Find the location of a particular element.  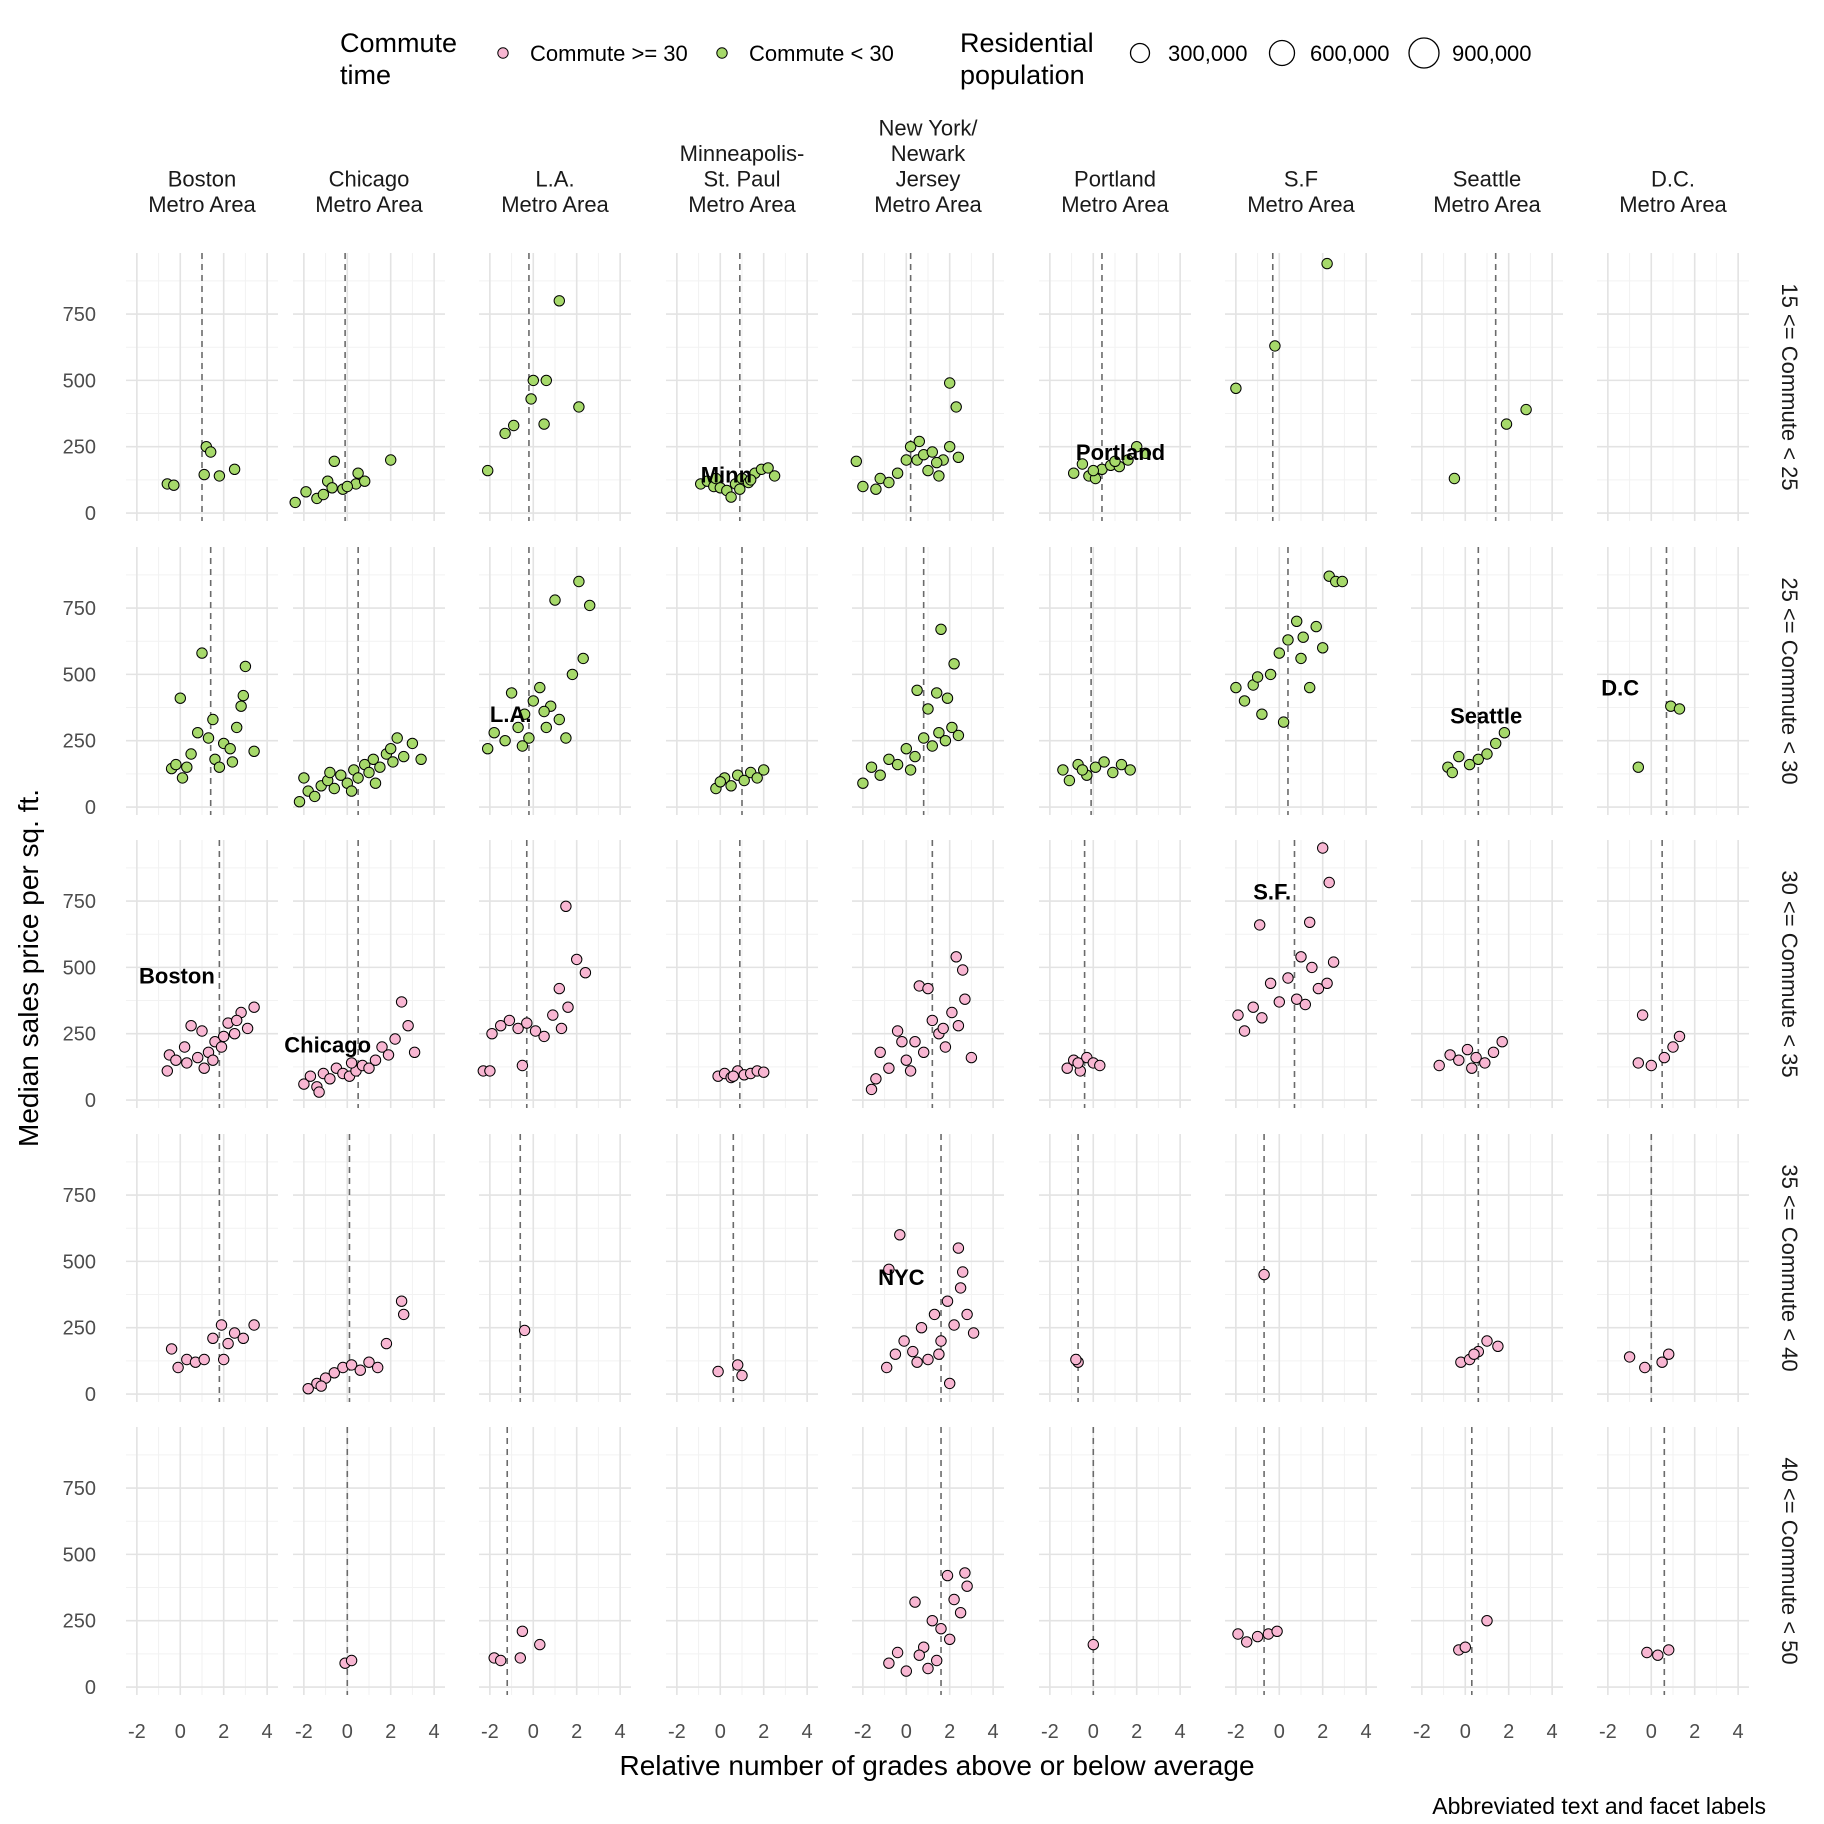

row-strip-label: 15 <= Commute < 25 is located at coordinates (1789, 386).